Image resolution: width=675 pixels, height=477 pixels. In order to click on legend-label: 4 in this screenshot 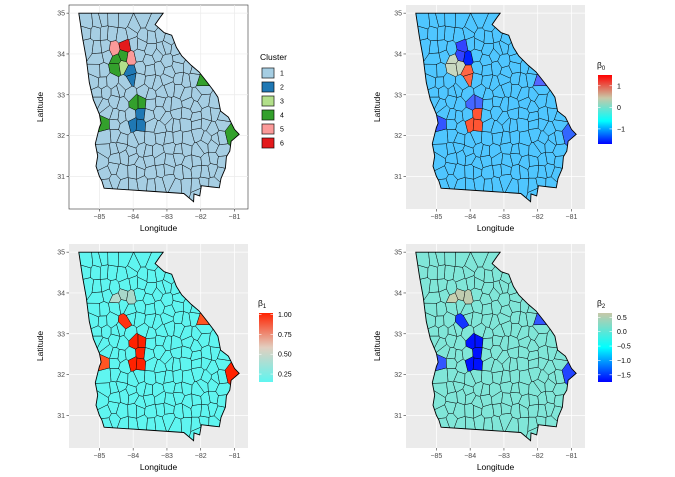, I will do `click(282, 116)`.